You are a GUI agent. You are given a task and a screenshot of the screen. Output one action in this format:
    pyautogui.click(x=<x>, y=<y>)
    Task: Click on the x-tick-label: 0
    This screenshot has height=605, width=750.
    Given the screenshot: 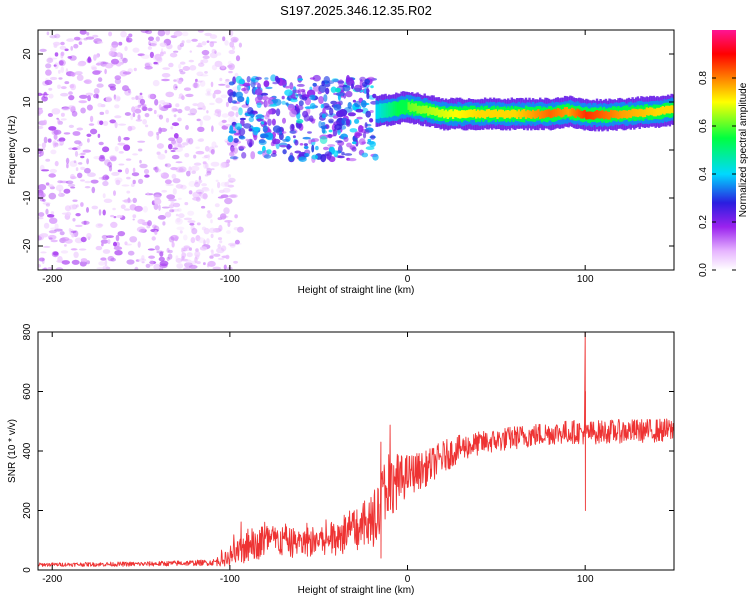 What is the action you would take?
    pyautogui.click(x=408, y=579)
    